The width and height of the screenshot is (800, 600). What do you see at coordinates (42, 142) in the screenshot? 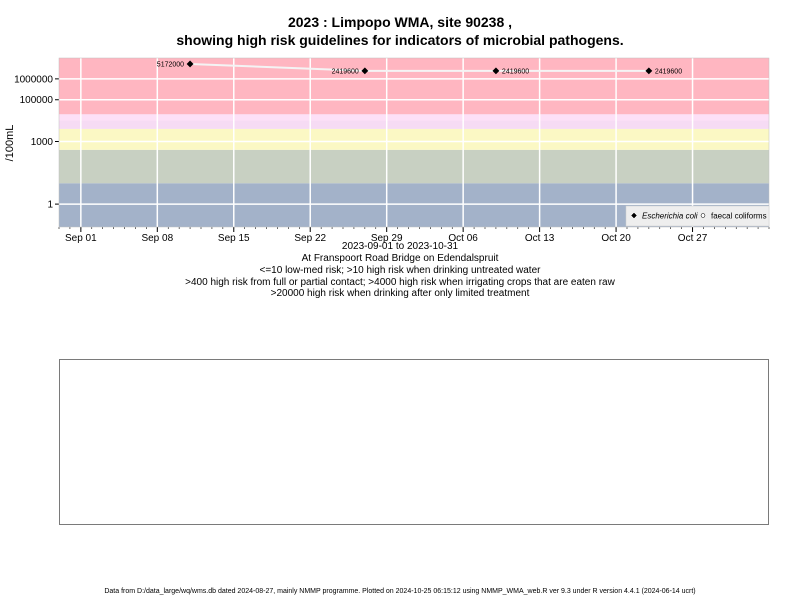
I see `y-tick-label: 1000` at bounding box center [42, 142].